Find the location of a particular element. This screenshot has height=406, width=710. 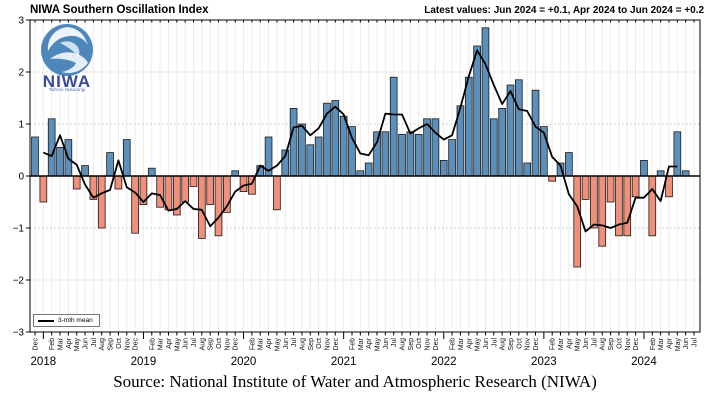

y-axis-ticks: 3 2 1 0 −1 −2 −3 is located at coordinates (21, 177).